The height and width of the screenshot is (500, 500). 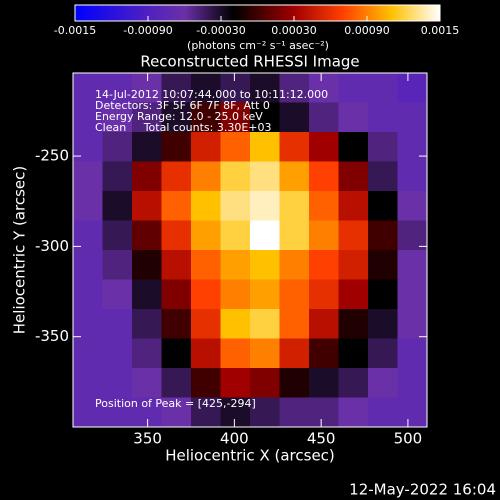 I want to click on annotation: 14-Jul-2012 10:07:44.000 to 10:11:12.000, so click(x=211, y=94).